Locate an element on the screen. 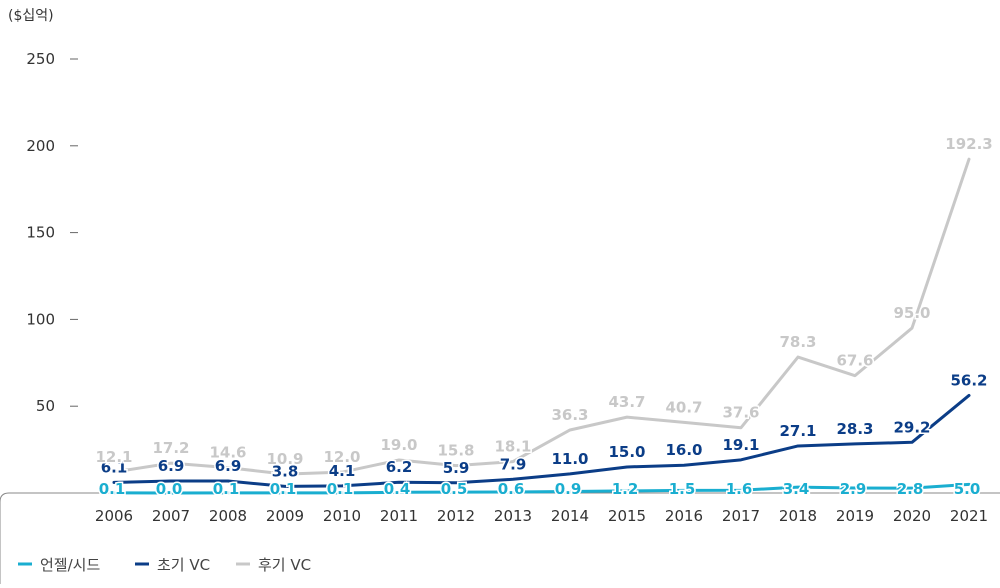  data-label-angel-seed-2016: 1.5 is located at coordinates (682, 489).